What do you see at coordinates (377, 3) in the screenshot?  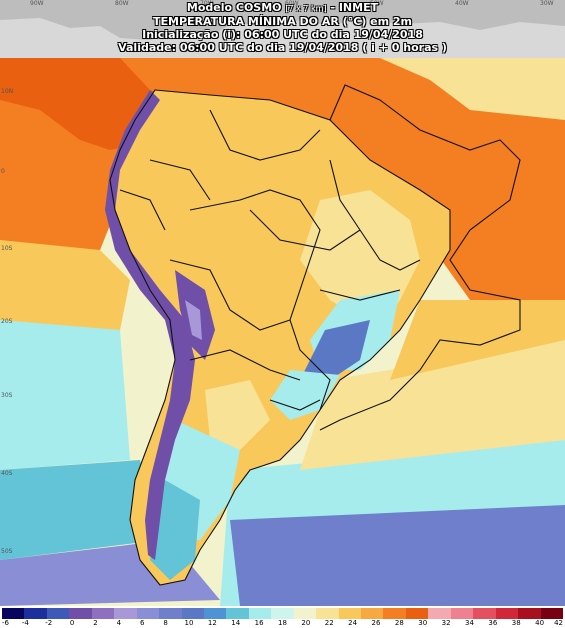 I see `lon-label-50w: 50W` at bounding box center [377, 3].